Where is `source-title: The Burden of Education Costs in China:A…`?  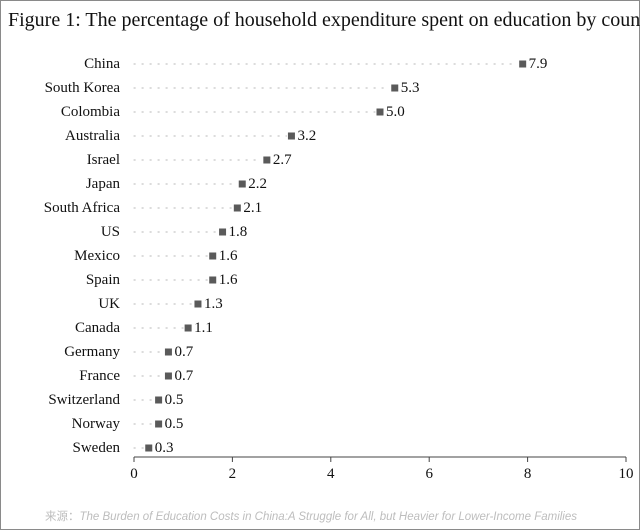
source-title: The Burden of Education Costs in China:A… is located at coordinates (328, 517).